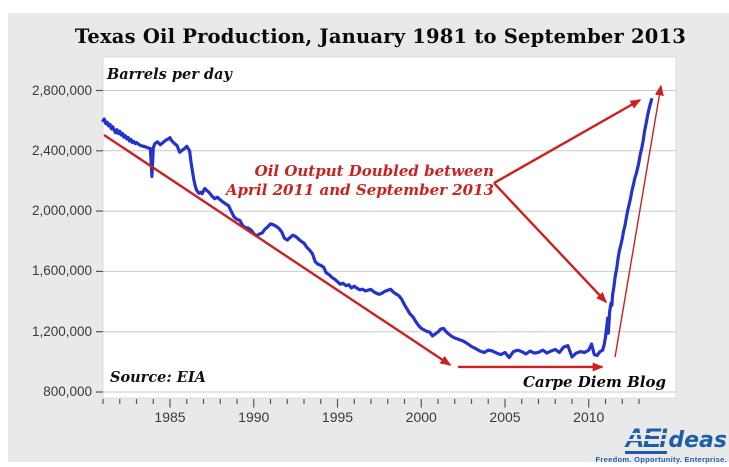 Image resolution: width=729 pixels, height=467 pixels. Describe the element at coordinates (697, 441) in the screenshot. I see `logo-ideas-letters: deas` at that location.